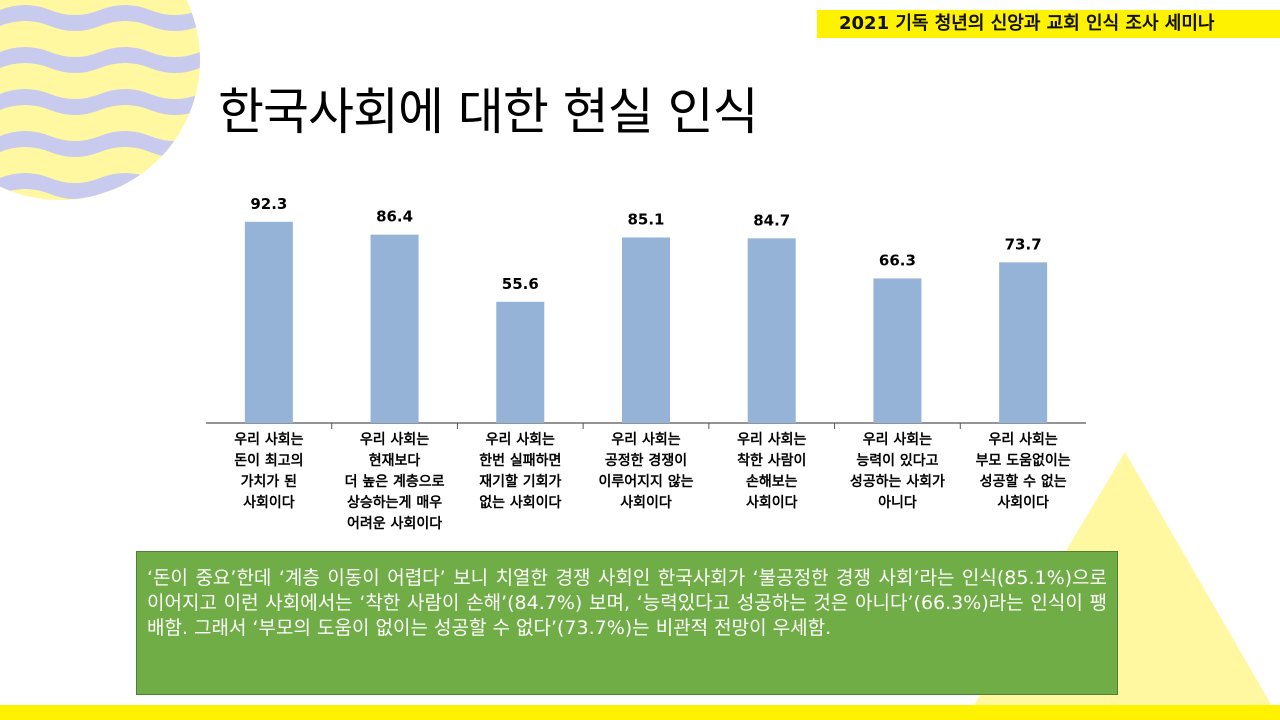  I want to click on category-label: 성공하는 사회가, so click(897, 481).